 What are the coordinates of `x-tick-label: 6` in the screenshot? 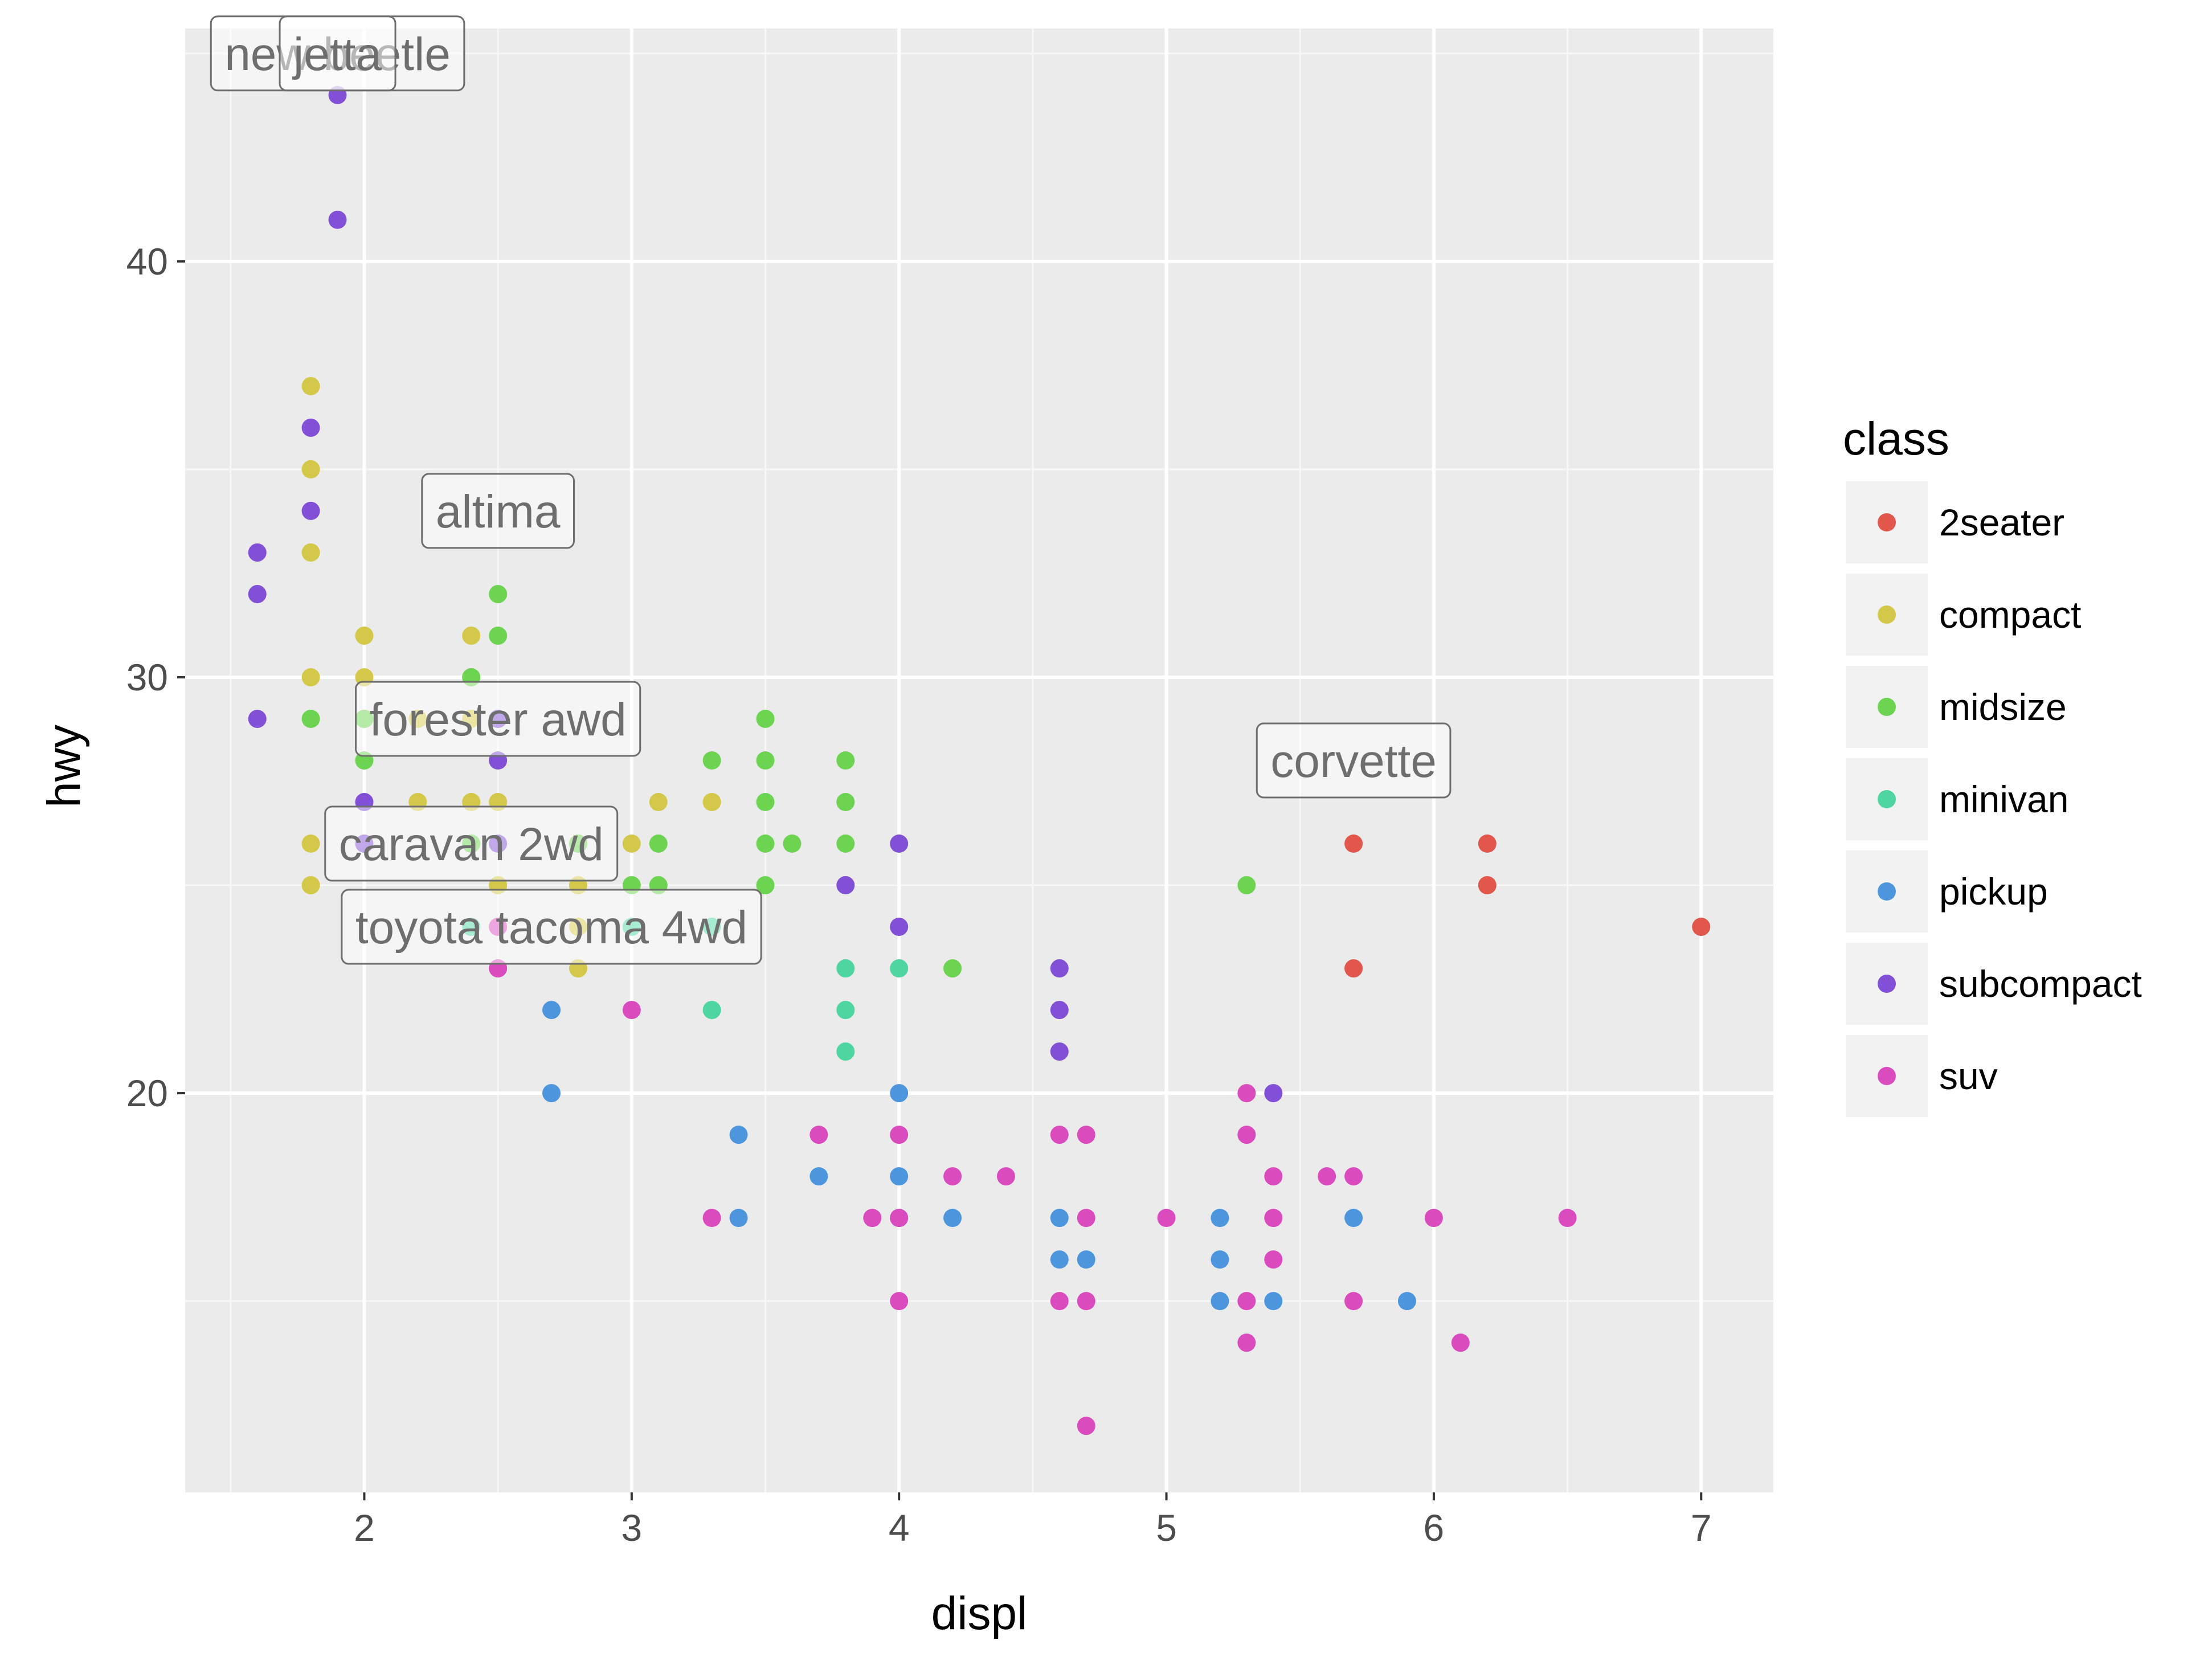 It's located at (1434, 1528).